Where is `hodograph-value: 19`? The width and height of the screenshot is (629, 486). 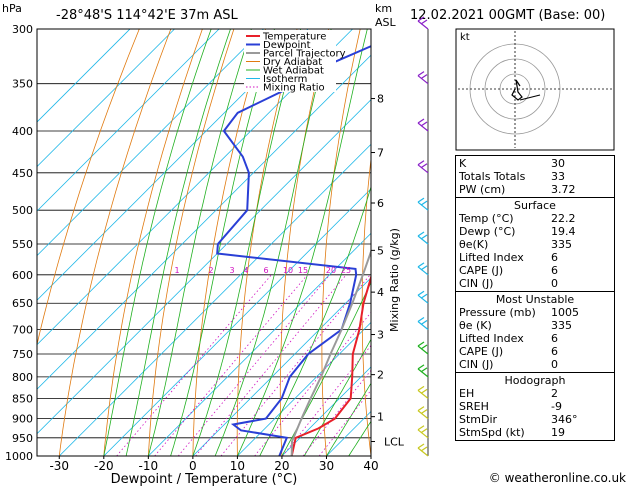
hodograph-value: 19 is located at coordinates (558, 432).